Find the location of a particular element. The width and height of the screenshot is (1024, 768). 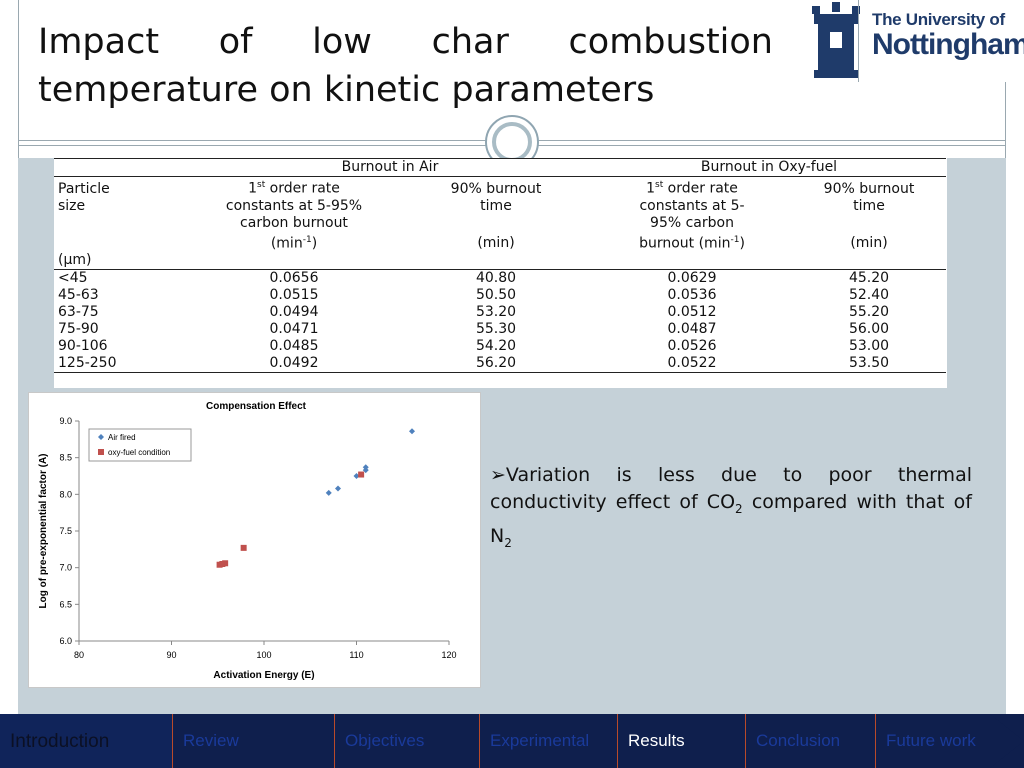

cell-oxy-time: 53.00 is located at coordinates (869, 346).